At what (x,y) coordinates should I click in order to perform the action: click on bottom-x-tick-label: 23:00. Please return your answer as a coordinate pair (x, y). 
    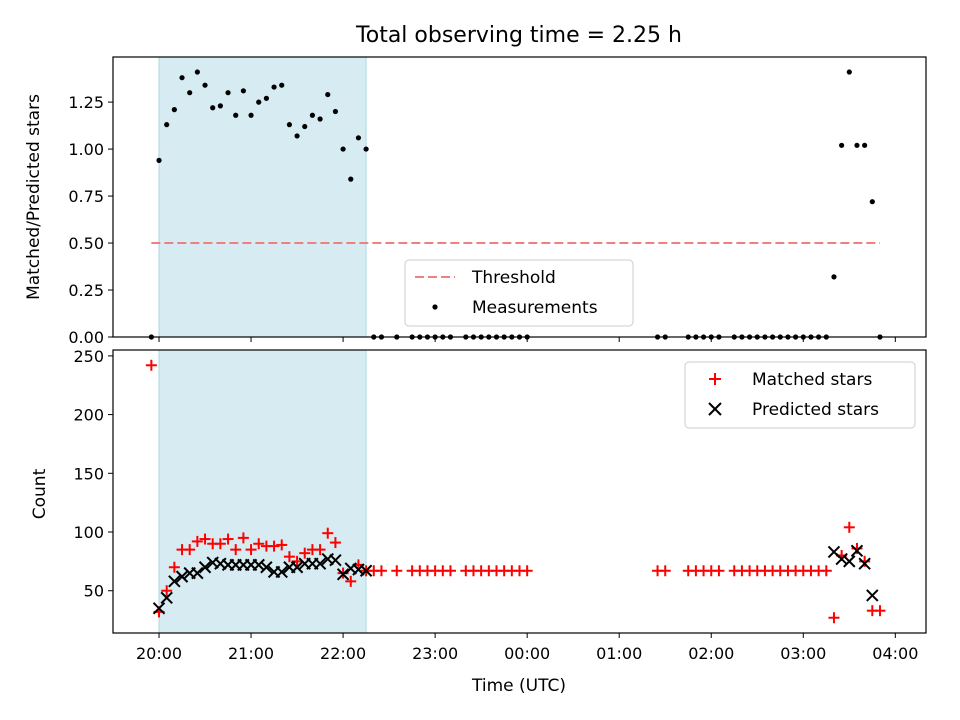
    Looking at the image, I should click on (435, 653).